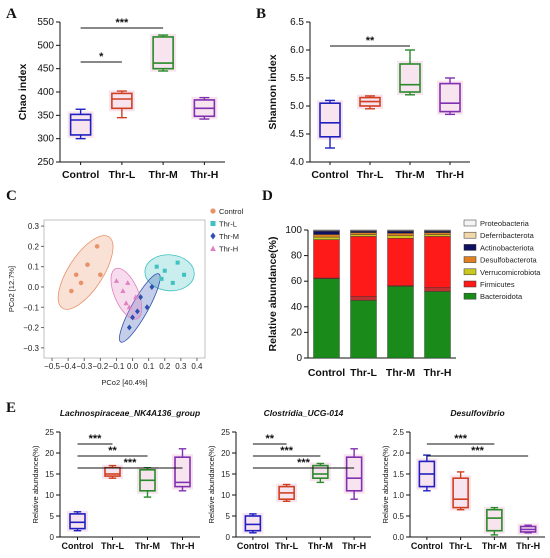 This screenshot has height=558, width=550. What do you see at coordinates (112, 546) in the screenshot?
I see `e1-category-label: Thr-L` at bounding box center [112, 546].